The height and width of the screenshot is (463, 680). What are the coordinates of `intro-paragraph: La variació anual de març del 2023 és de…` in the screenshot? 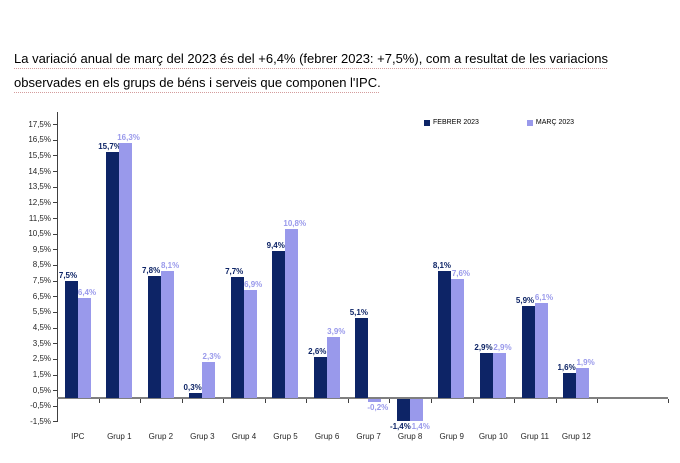 It's located at (311, 71).